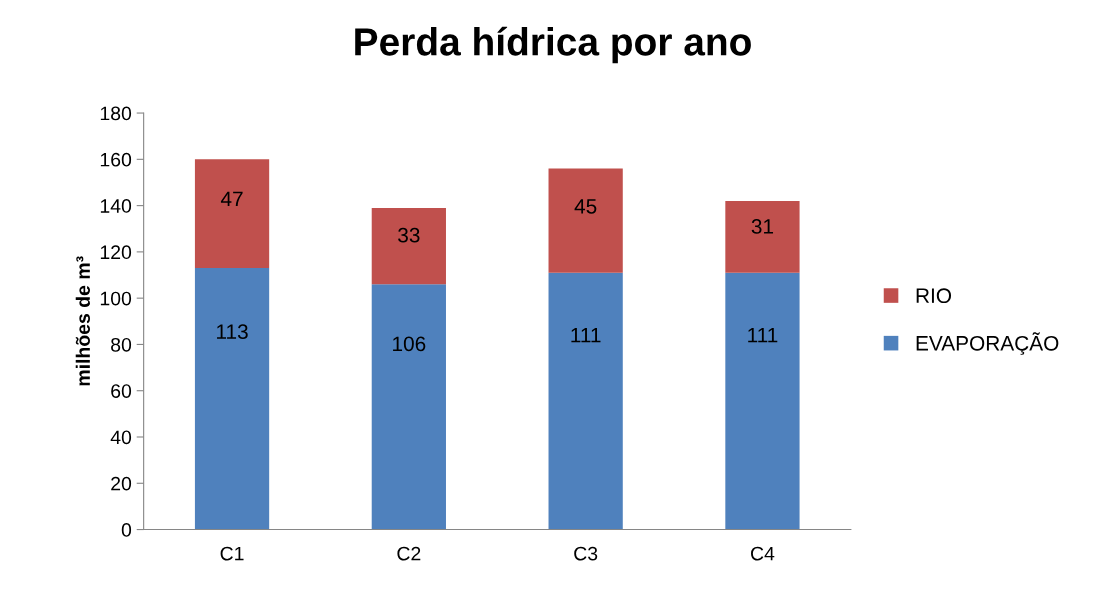  Describe the element at coordinates (762, 226) in the screenshot. I see `data-label: 31` at that location.